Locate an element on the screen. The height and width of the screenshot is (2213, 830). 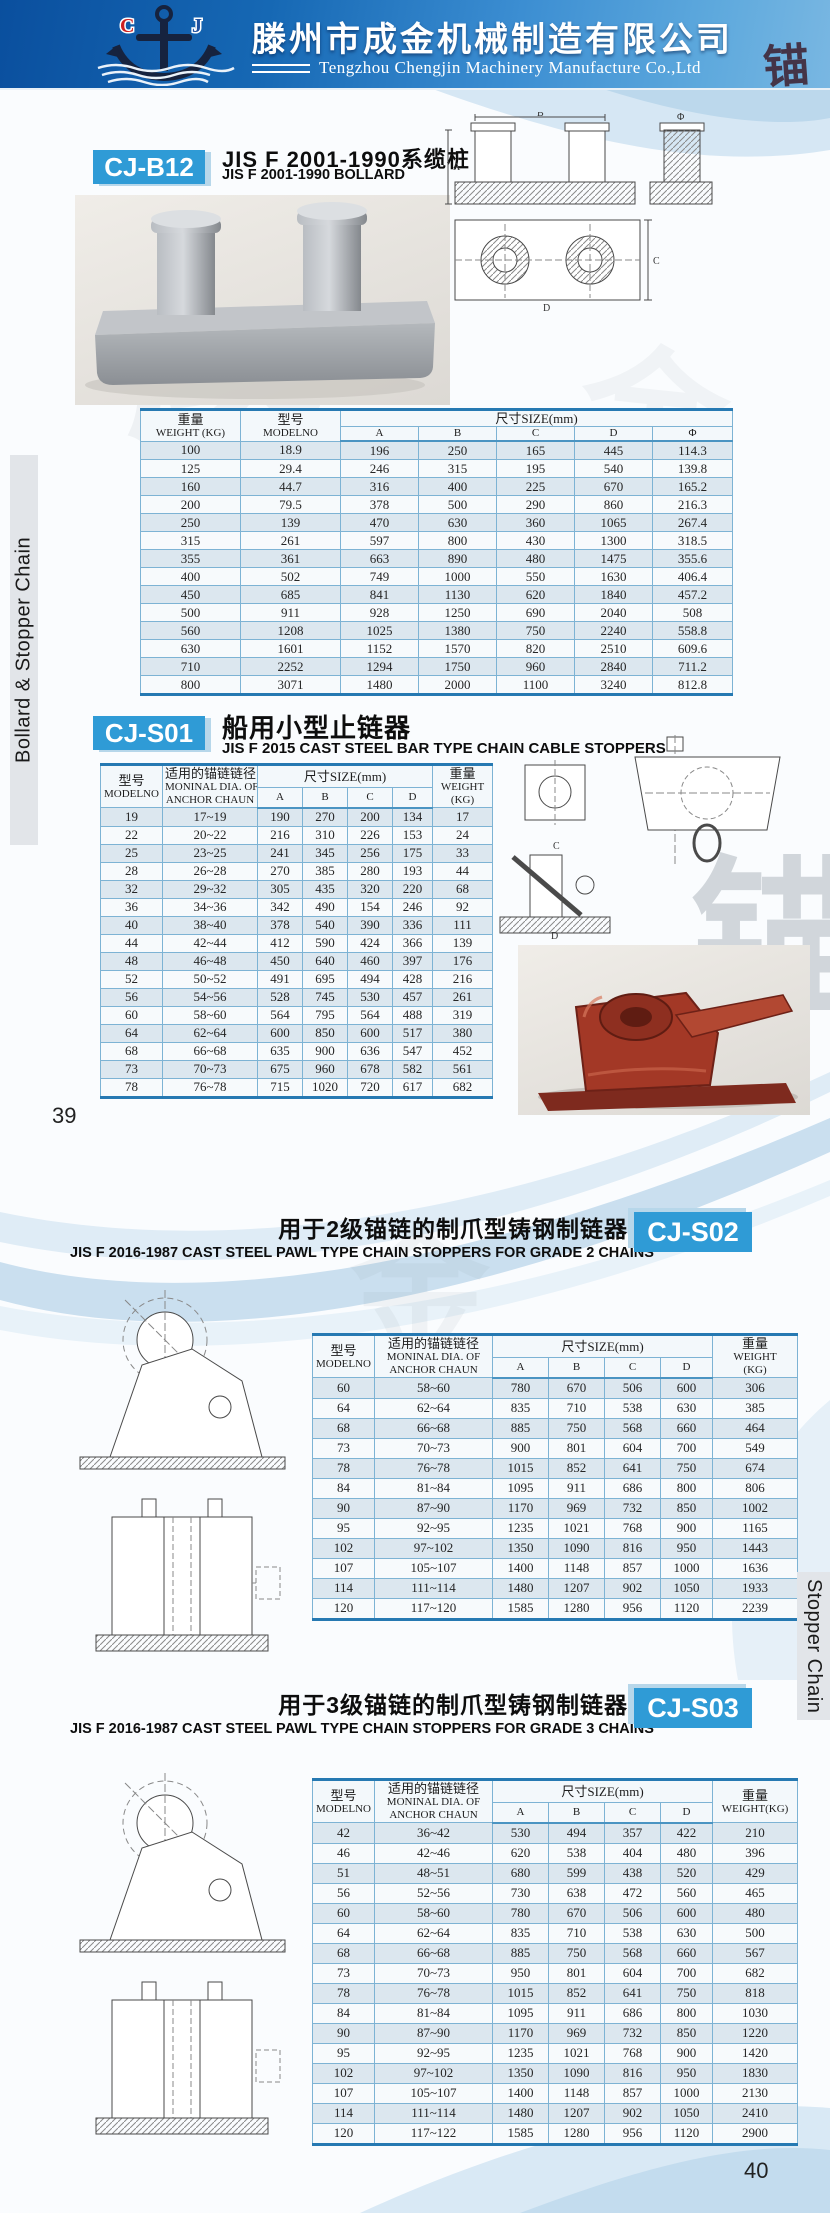
table-cell: 1475 is located at coordinates (613, 558).